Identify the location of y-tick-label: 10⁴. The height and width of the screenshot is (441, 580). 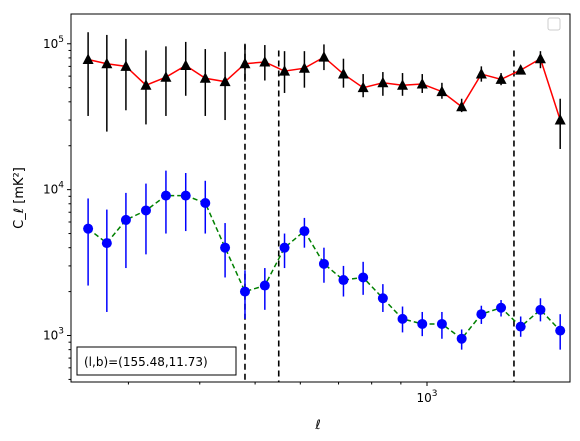
(53, 189).